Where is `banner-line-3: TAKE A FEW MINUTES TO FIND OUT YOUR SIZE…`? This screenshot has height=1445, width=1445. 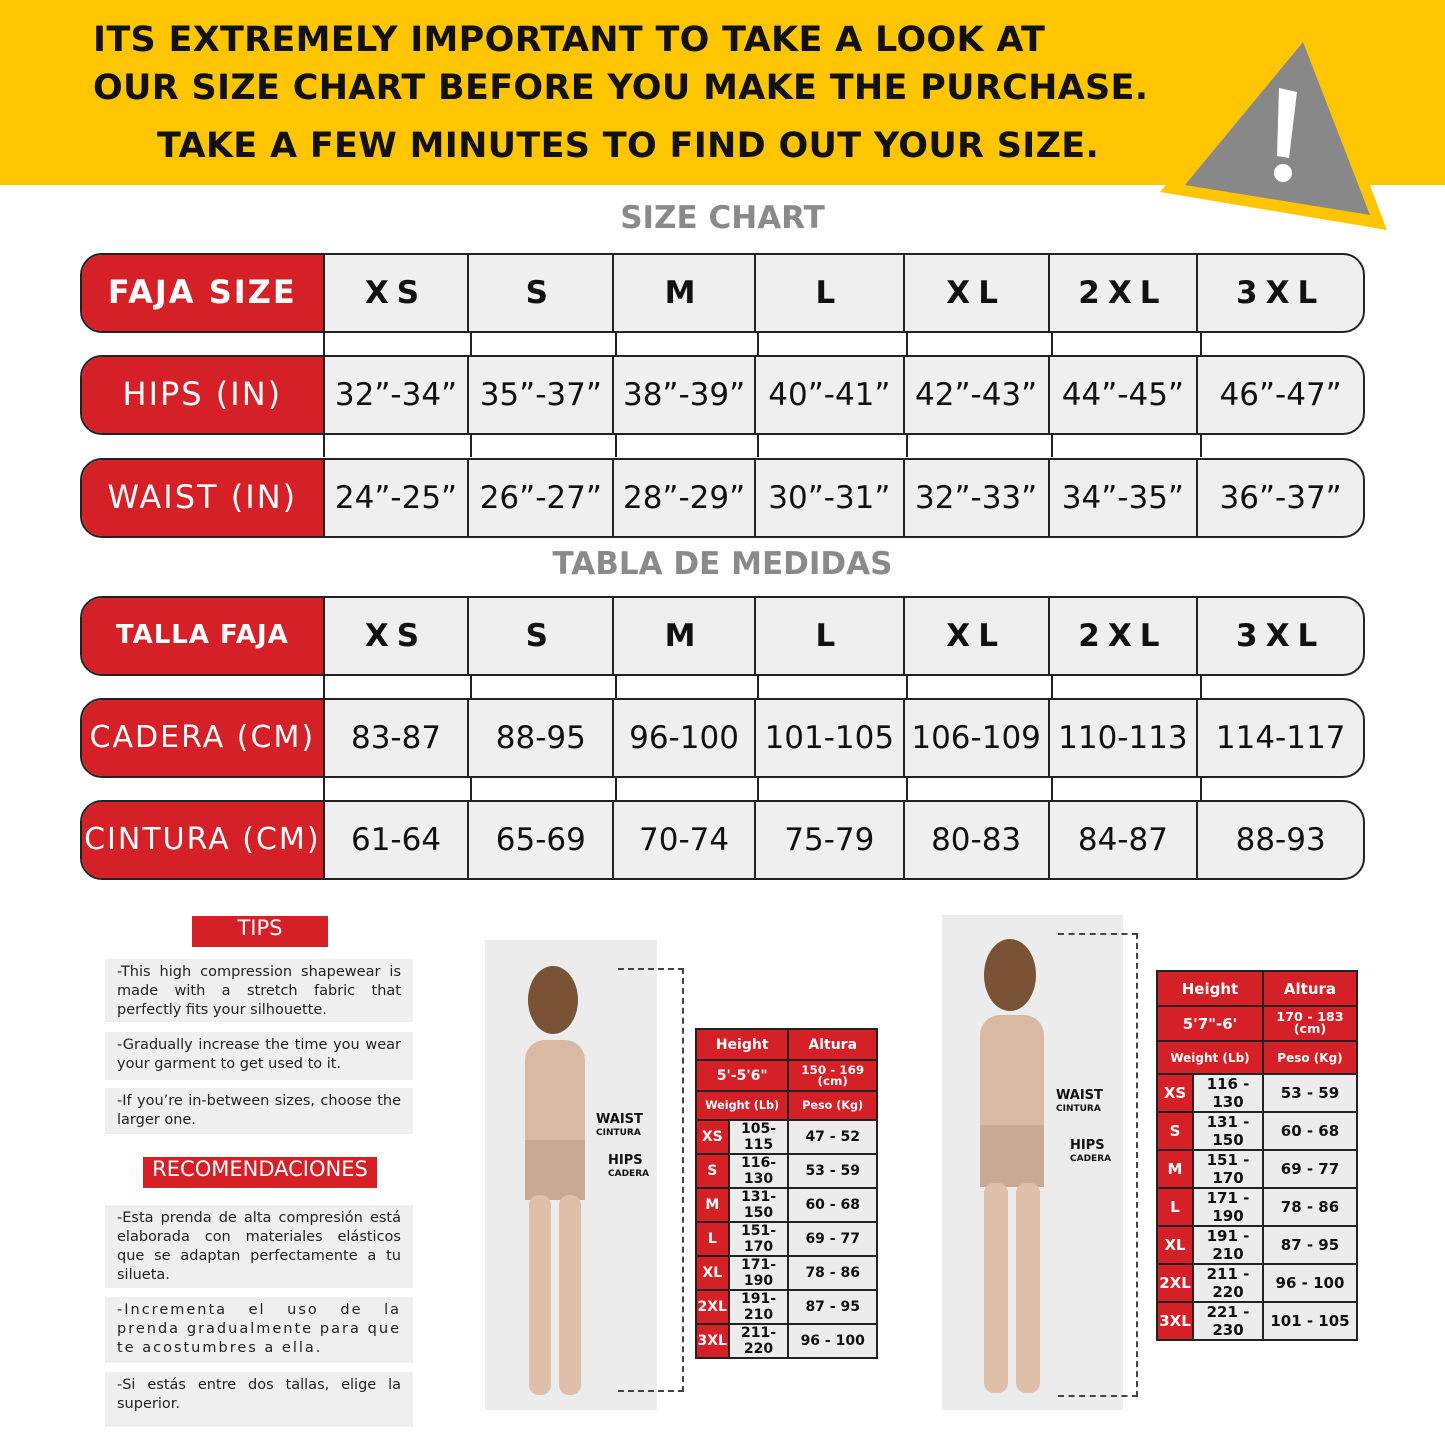
banner-line-3: TAKE A FEW MINUTES TO FIND OUT YOUR SIZE… is located at coordinates (628, 146).